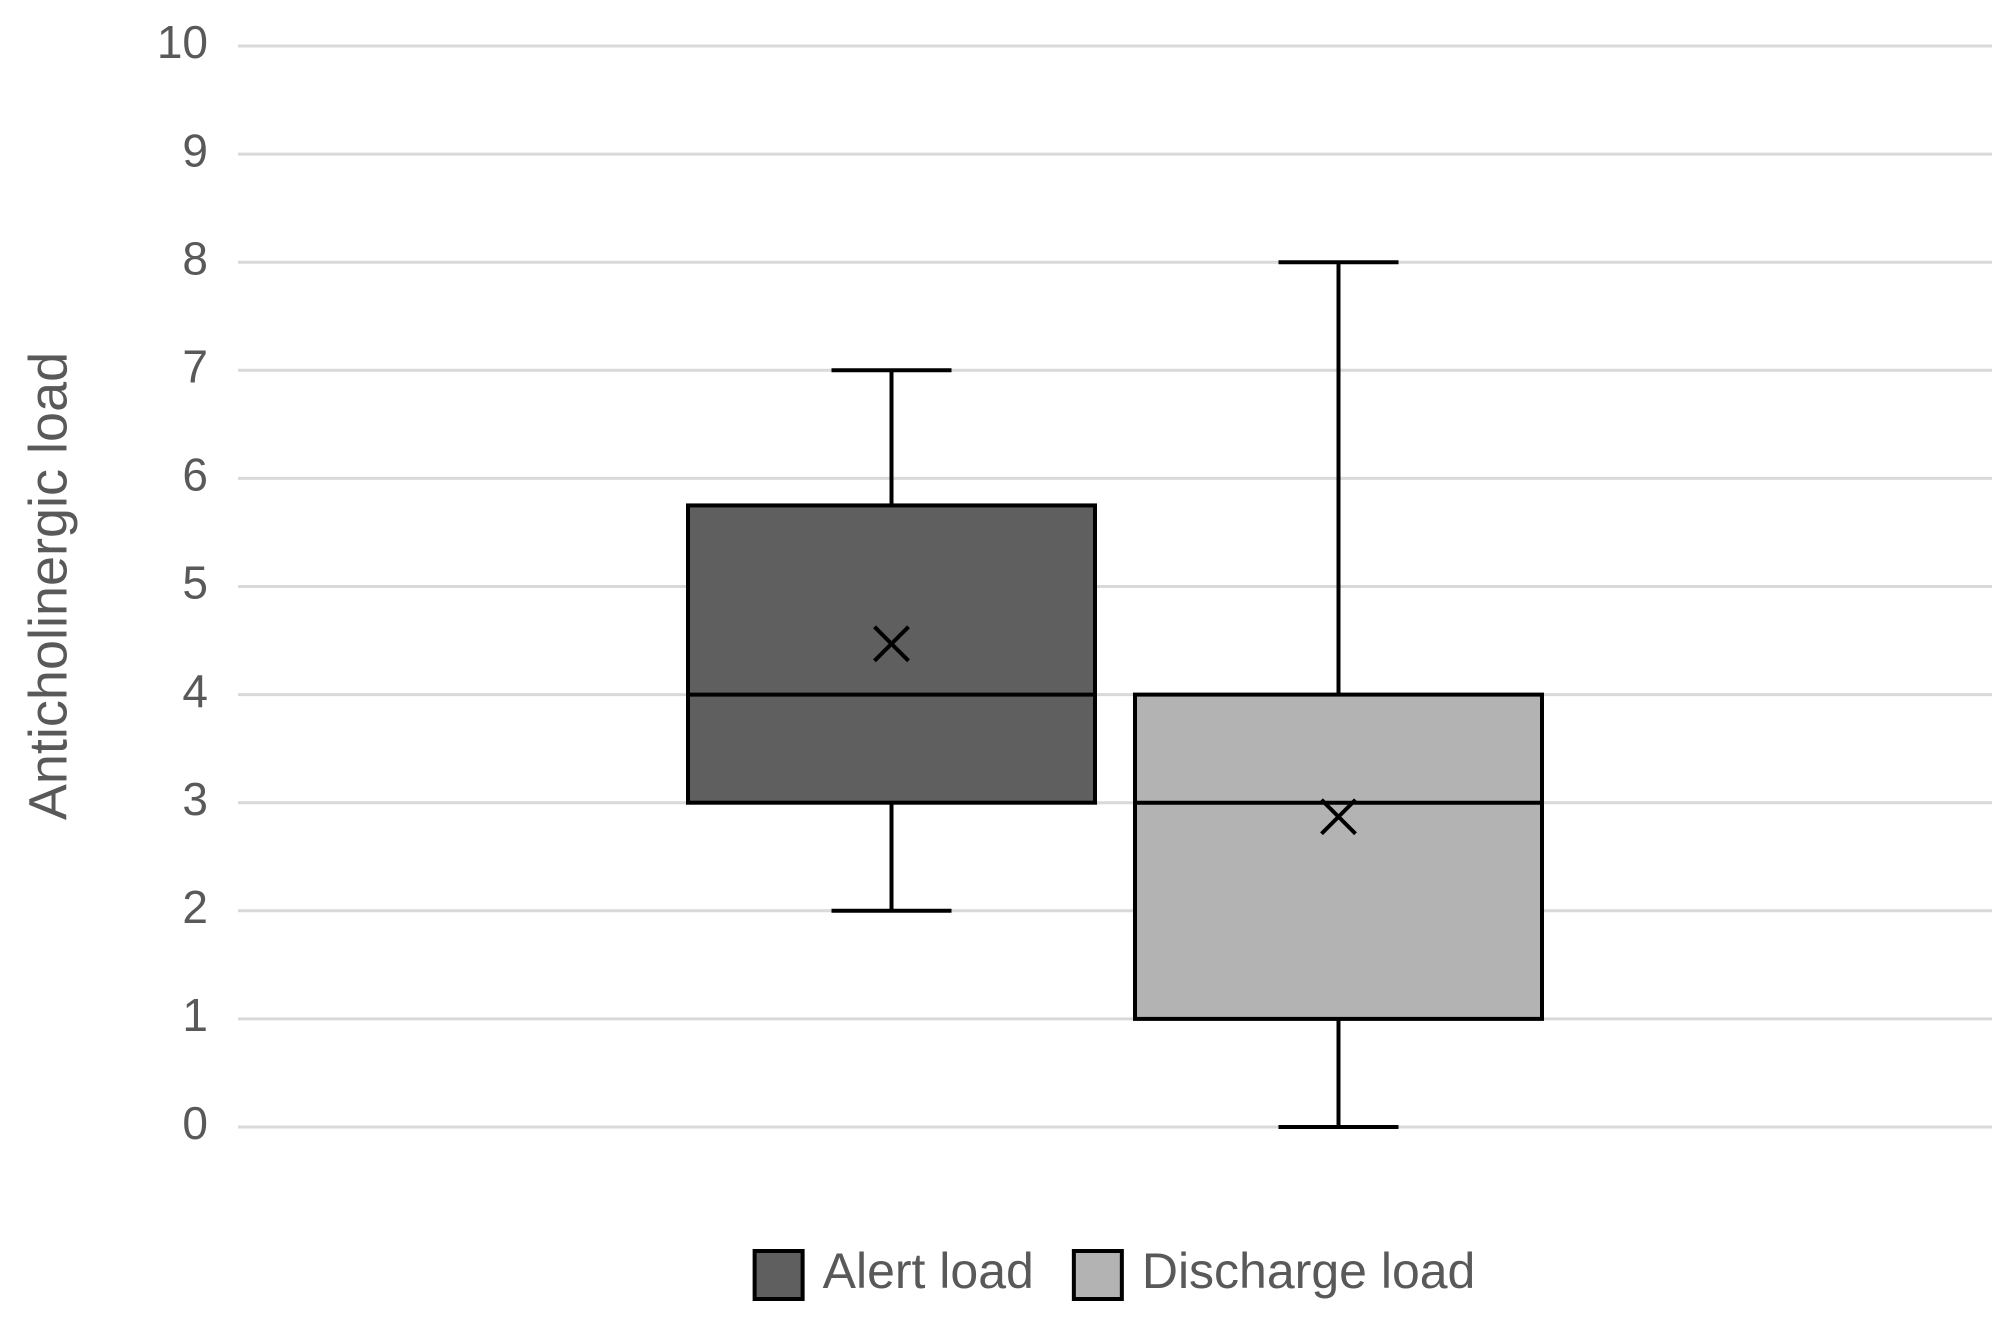 The width and height of the screenshot is (2007, 1318). Describe the element at coordinates (195, 258) in the screenshot. I see `y-tick-label: 8` at that location.